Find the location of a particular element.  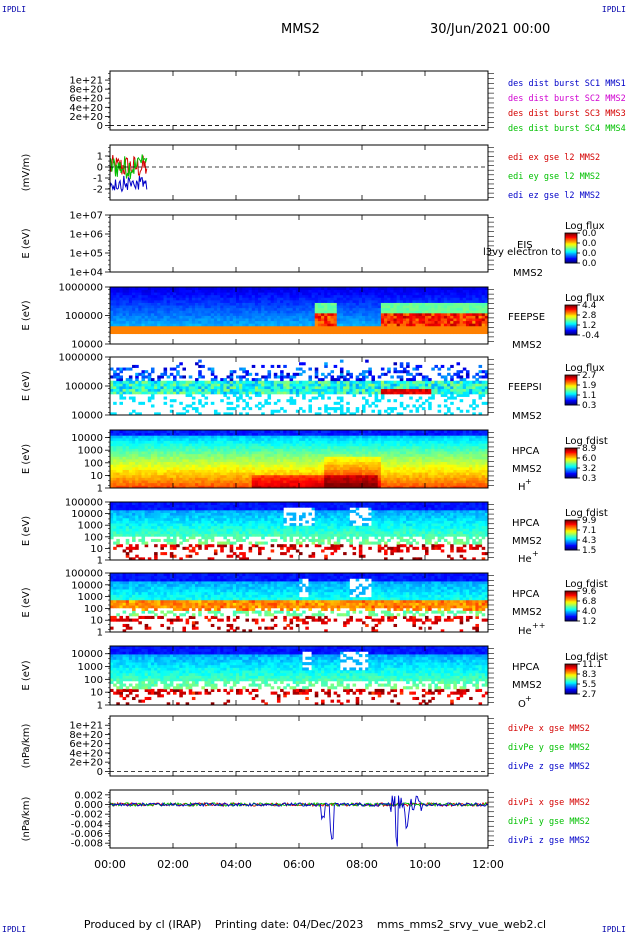

corner-label-br: IPDLI is located at coordinates (613, 929).